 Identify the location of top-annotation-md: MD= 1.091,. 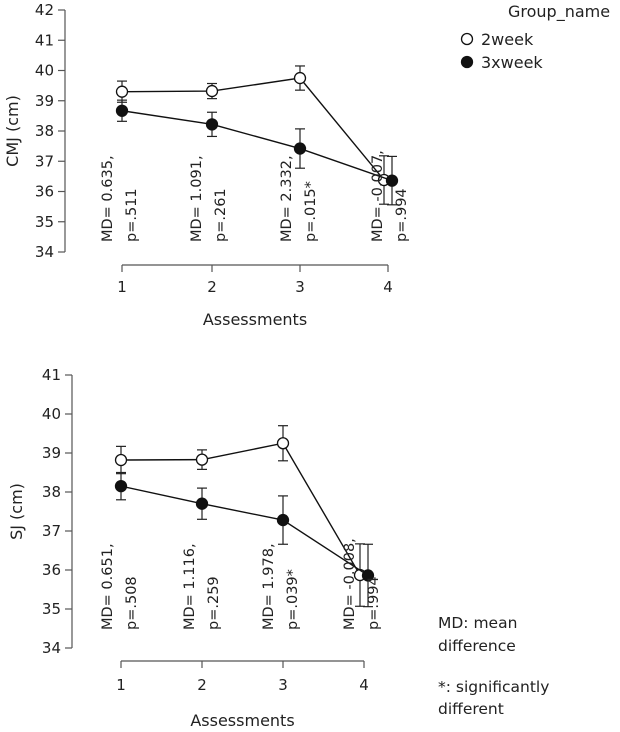
(197, 198).